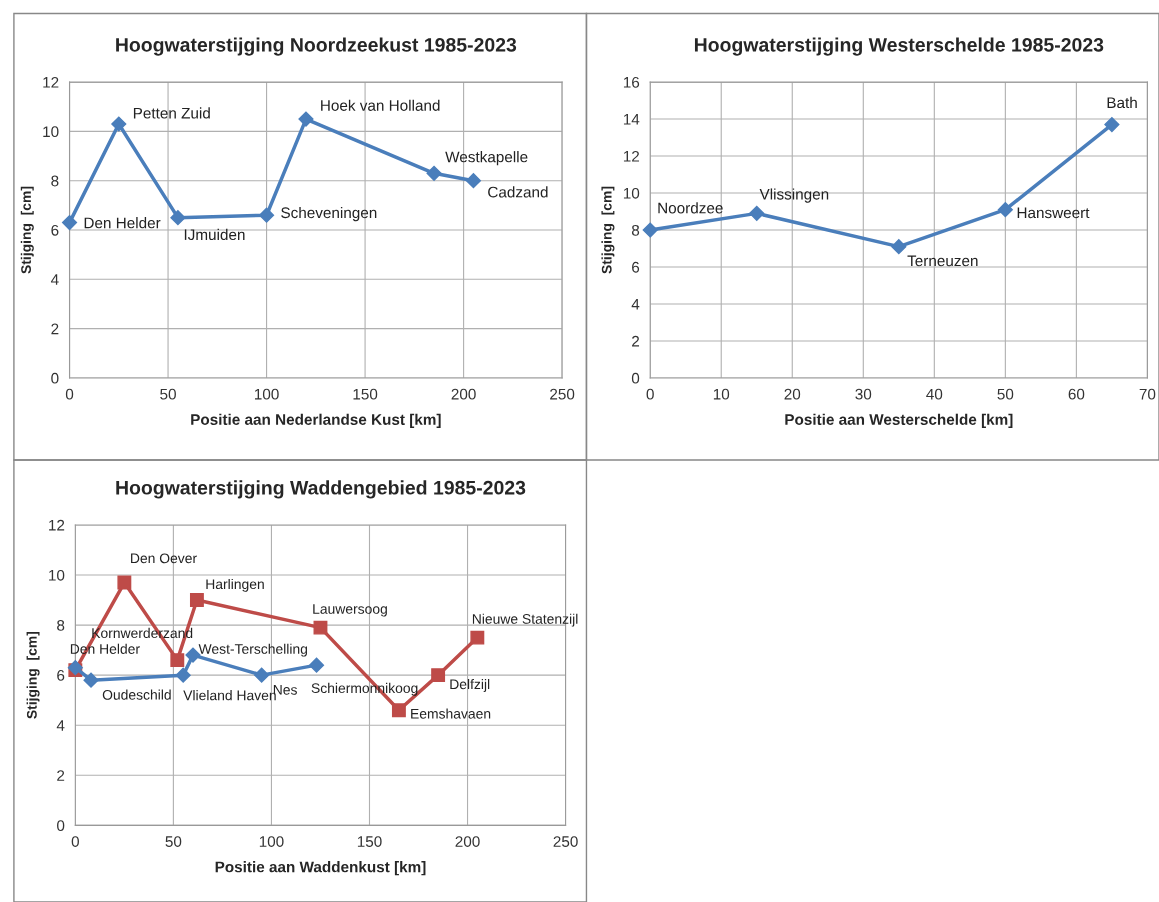 Image resolution: width=1159 pixels, height=902 pixels. I want to click on x-tick-label: 10, so click(721, 394).